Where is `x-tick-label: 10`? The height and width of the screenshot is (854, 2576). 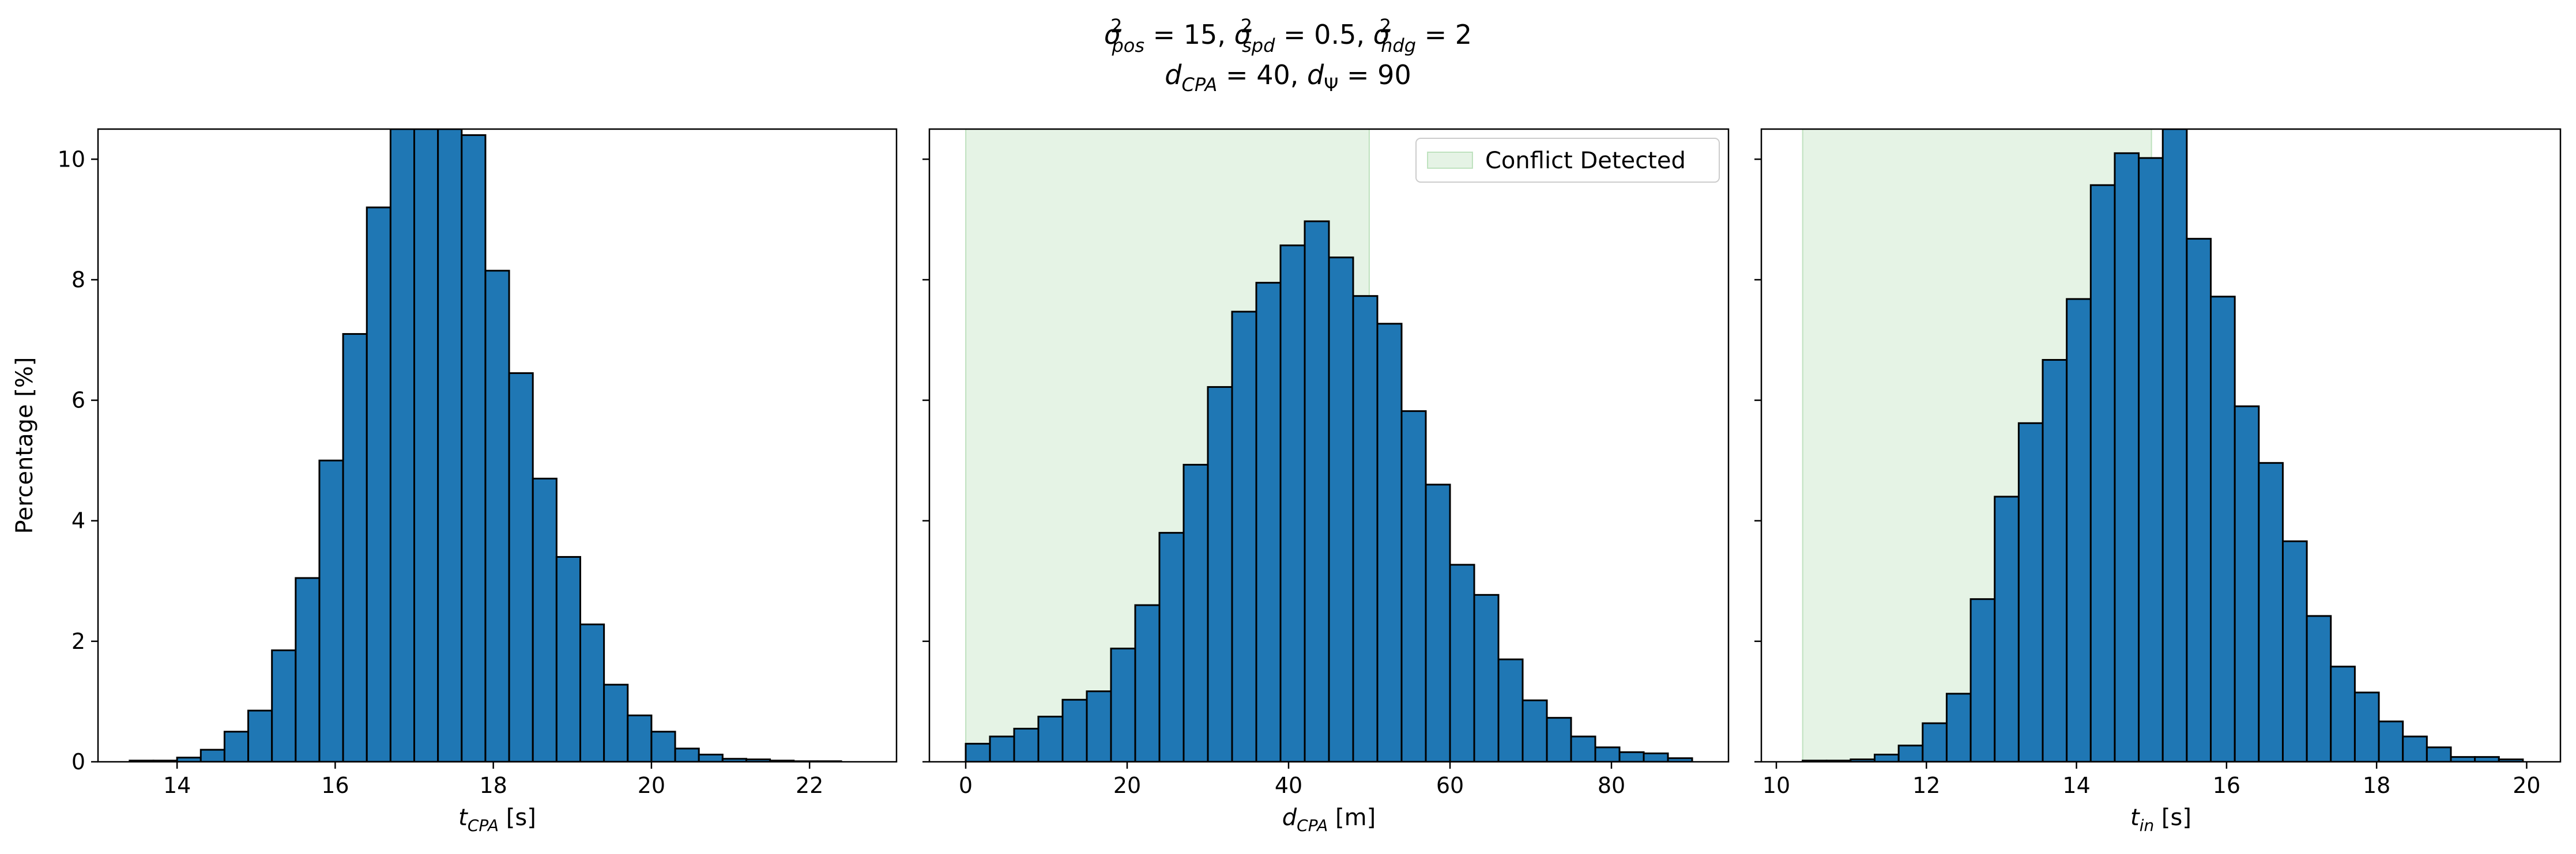
x-tick-label: 10 is located at coordinates (1776, 785).